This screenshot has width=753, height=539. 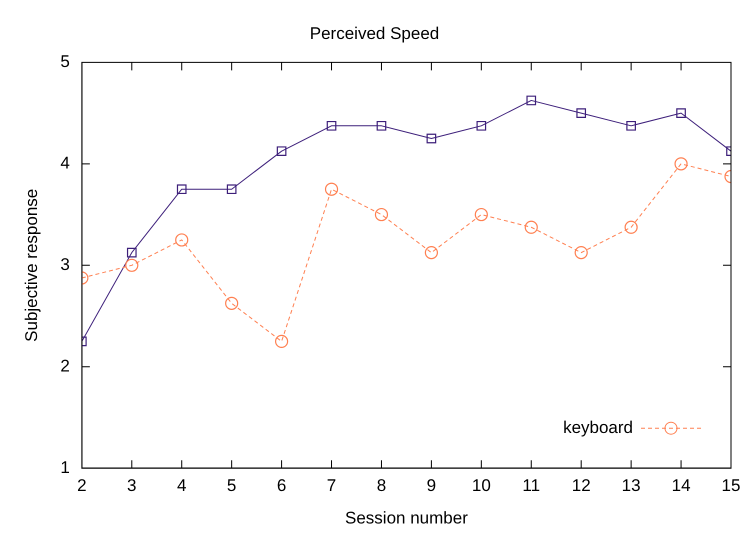 What do you see at coordinates (181, 486) in the screenshot?
I see `x-tick-label: 4` at bounding box center [181, 486].